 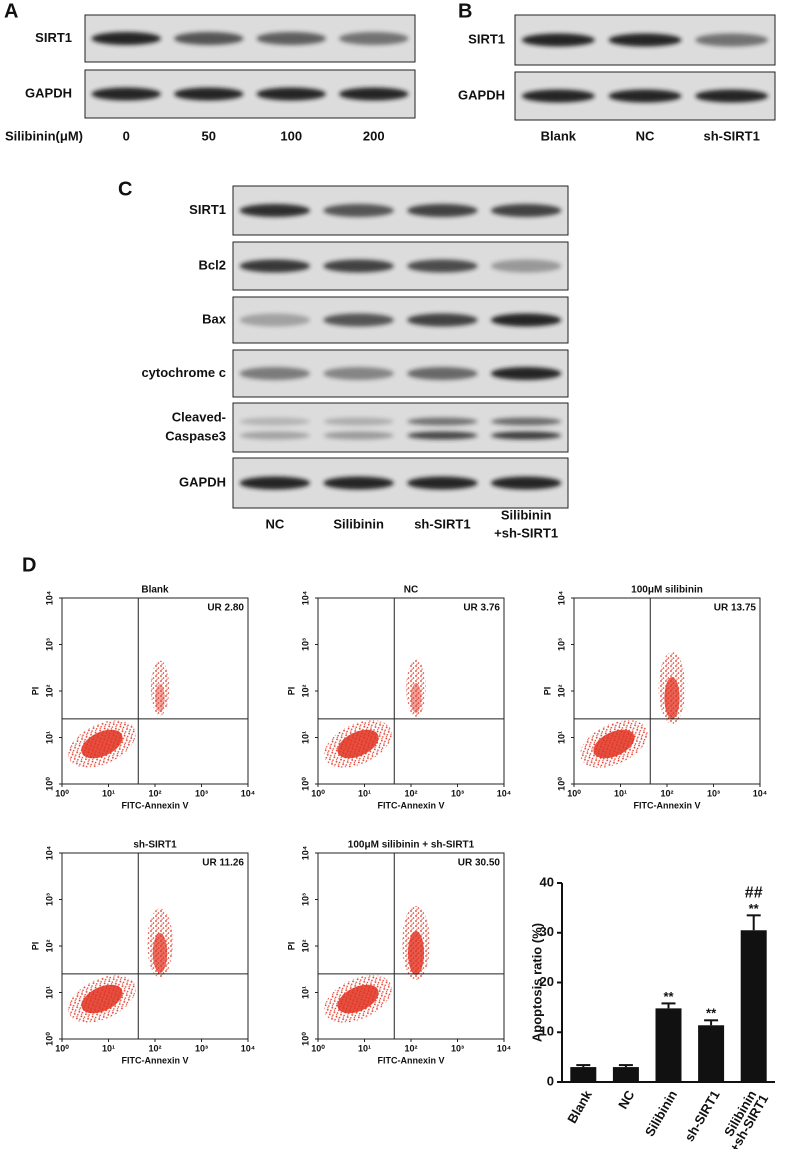 What do you see at coordinates (711, 1013) in the screenshot?
I see `significance: **` at bounding box center [711, 1013].